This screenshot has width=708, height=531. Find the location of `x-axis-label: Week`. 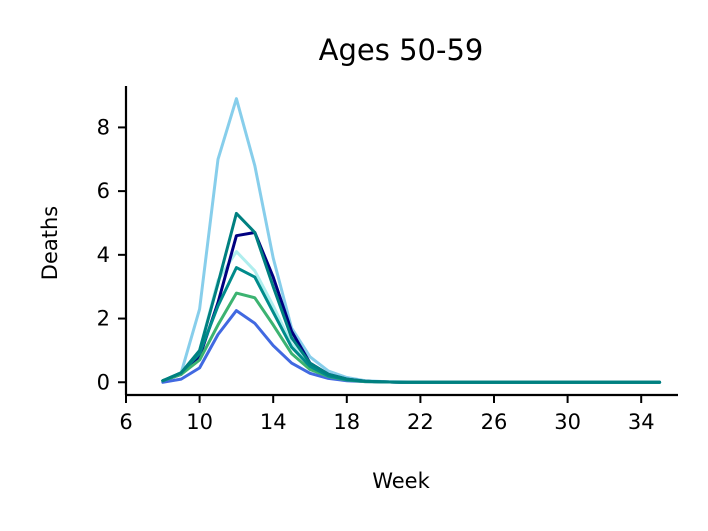

x-axis-label: Week is located at coordinates (401, 481).